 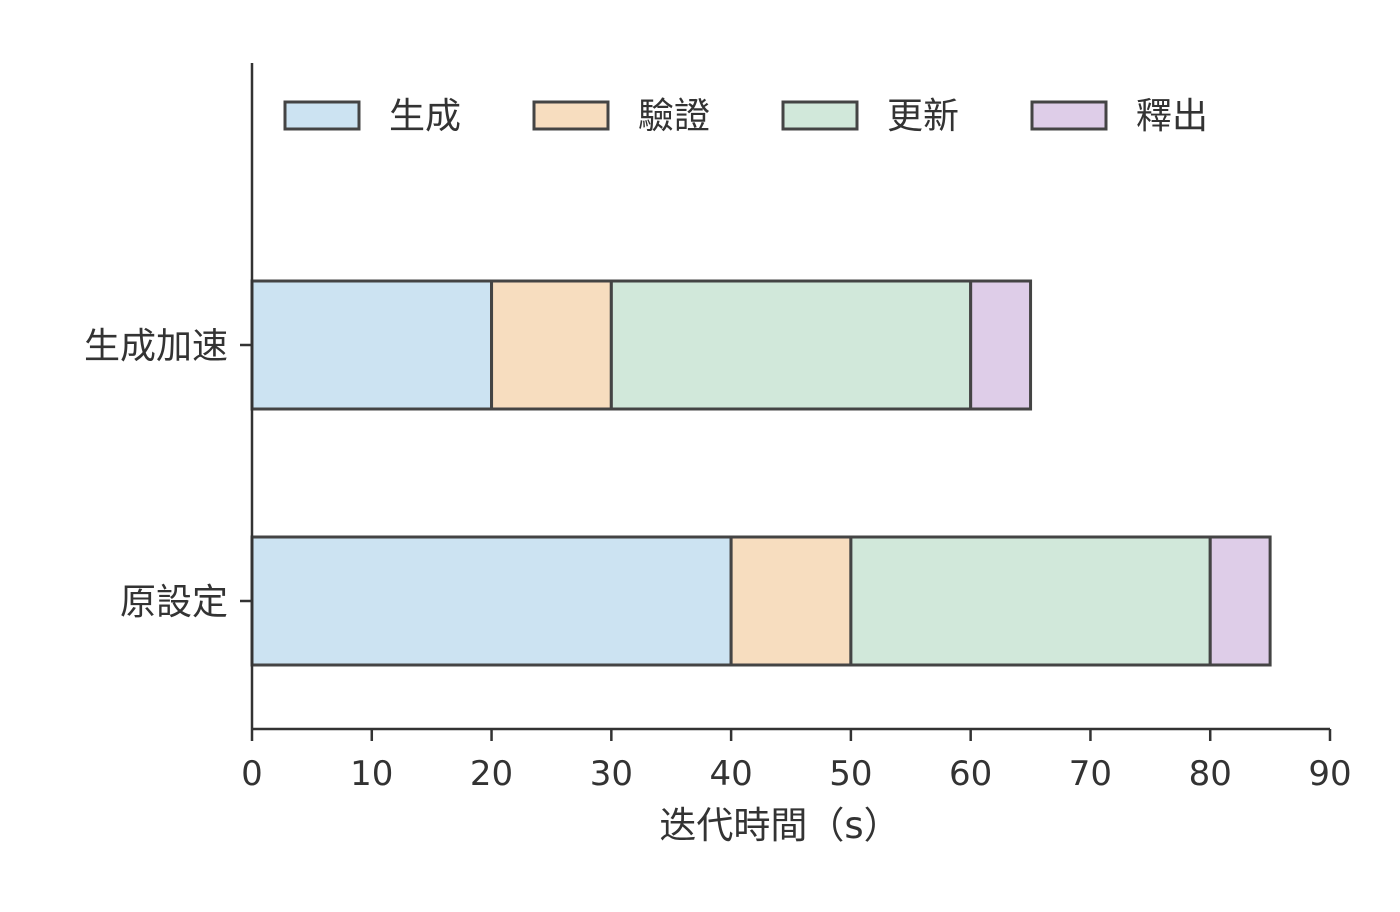 What do you see at coordinates (923, 116) in the screenshot?
I see `legend-label-2: 更新` at bounding box center [923, 116].